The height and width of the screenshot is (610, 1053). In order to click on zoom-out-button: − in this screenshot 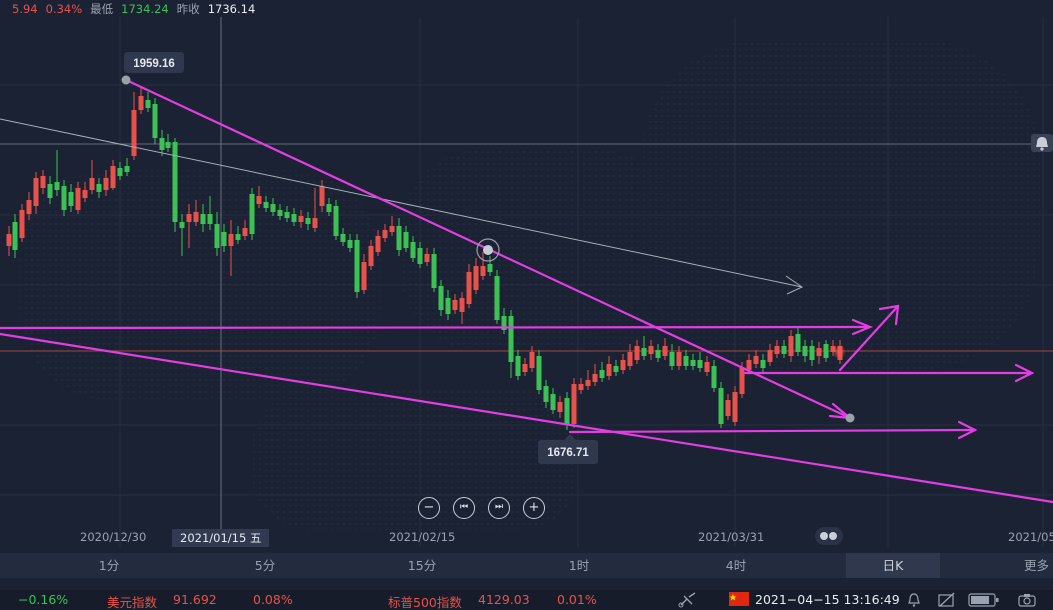, I will do `click(429, 508)`.